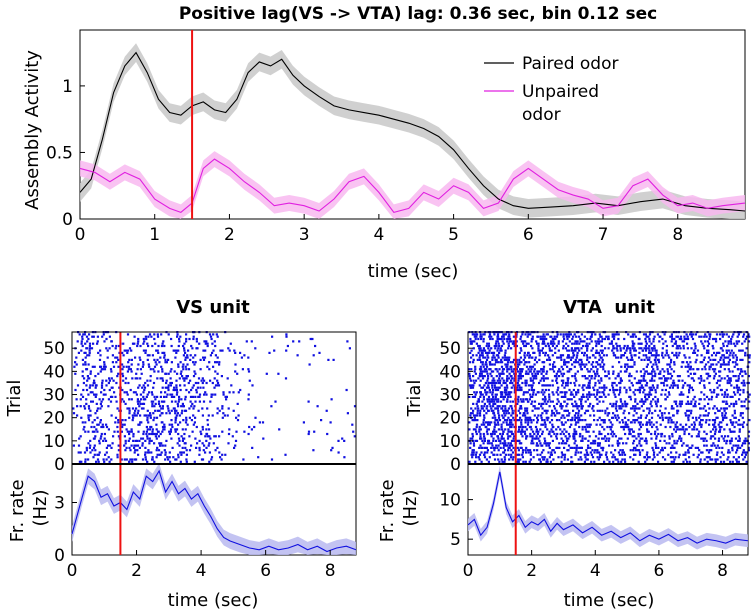  What do you see at coordinates (54, 372) in the screenshot?
I see `vs-raster-ytick-label: 40` at bounding box center [54, 372].